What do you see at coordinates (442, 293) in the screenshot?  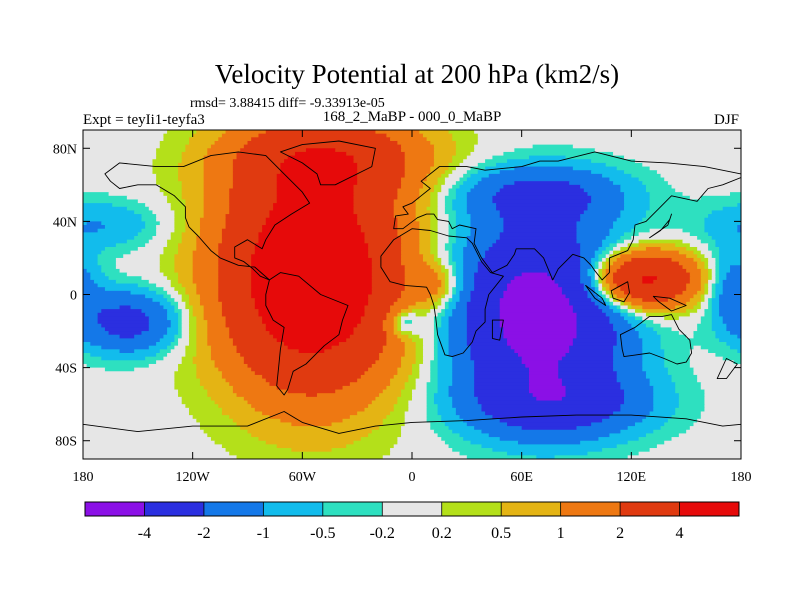 I see `coastline-africa` at bounding box center [442, 293].